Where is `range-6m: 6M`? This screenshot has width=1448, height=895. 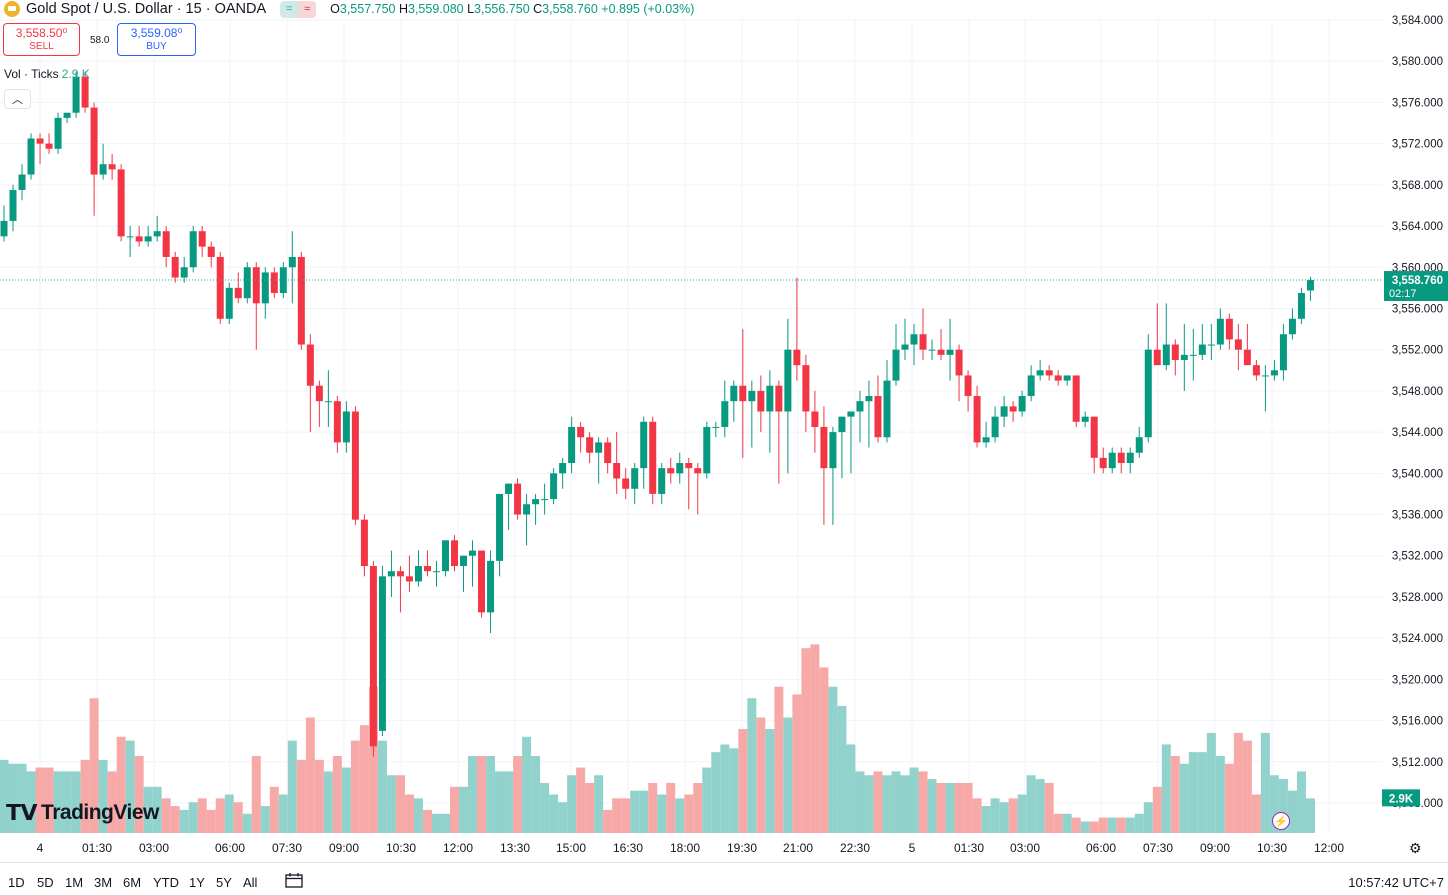
range-6m: 6M is located at coordinates (132, 882).